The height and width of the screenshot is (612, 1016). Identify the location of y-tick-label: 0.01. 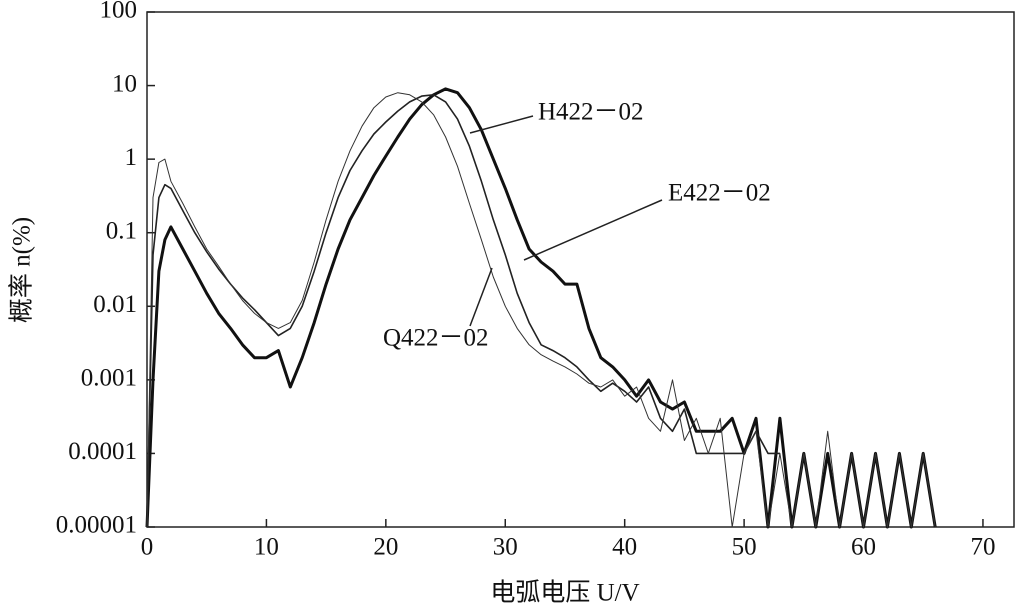
(115, 304).